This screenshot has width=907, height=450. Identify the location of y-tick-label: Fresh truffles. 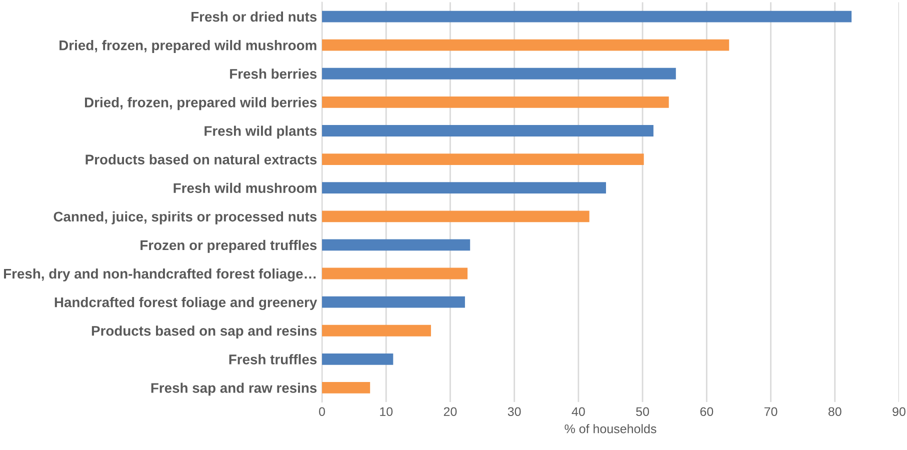
(273, 359).